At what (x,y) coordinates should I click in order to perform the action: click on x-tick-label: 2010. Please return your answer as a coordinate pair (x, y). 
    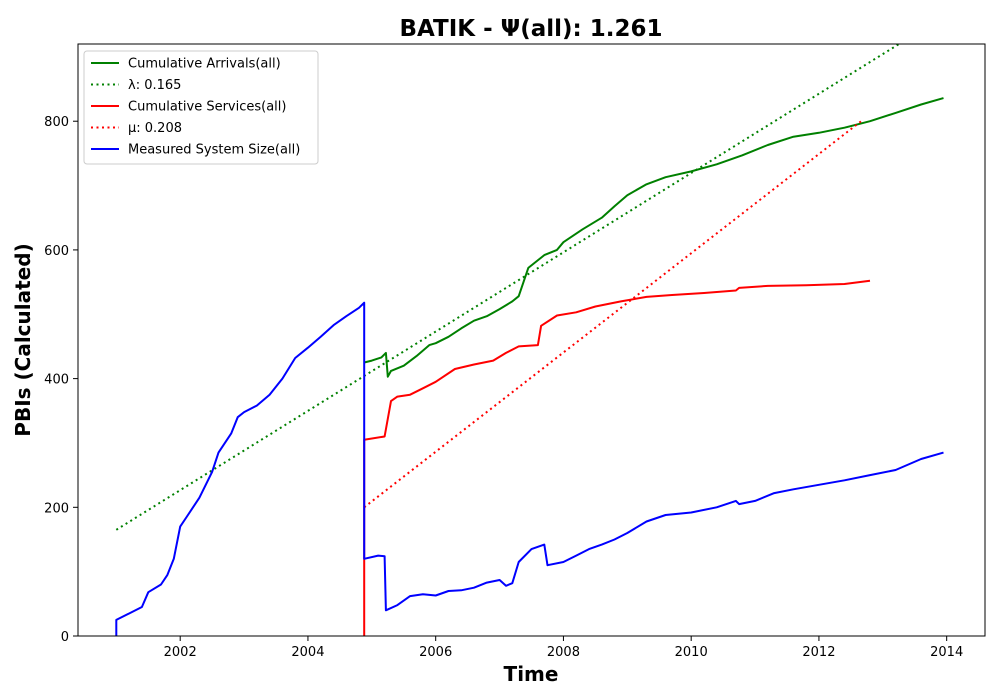
    Looking at the image, I should click on (691, 652).